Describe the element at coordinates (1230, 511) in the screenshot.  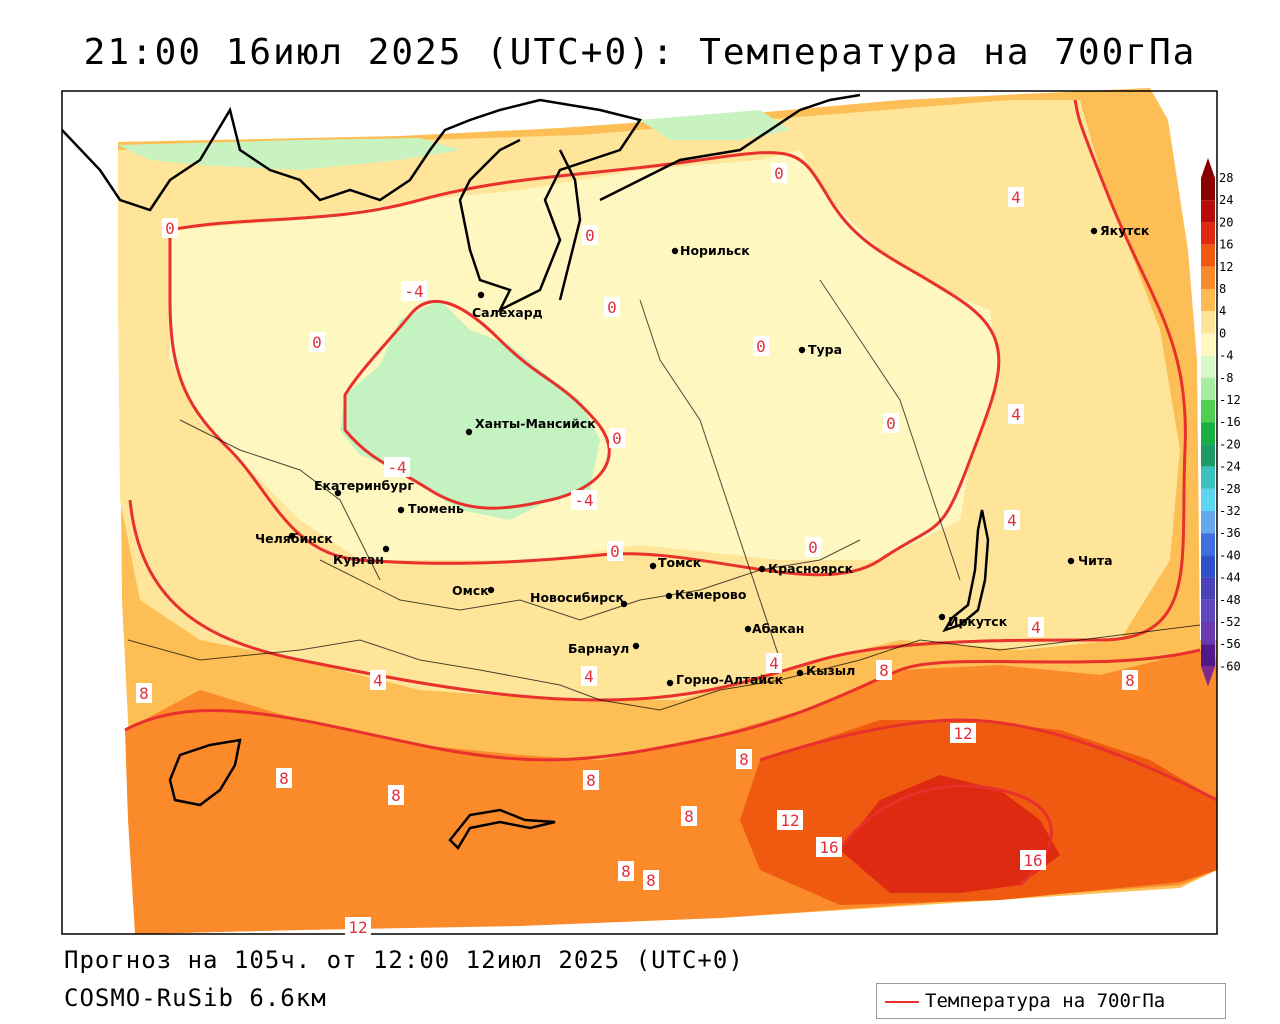
I see `colorbar-tick-label: -32` at that location.